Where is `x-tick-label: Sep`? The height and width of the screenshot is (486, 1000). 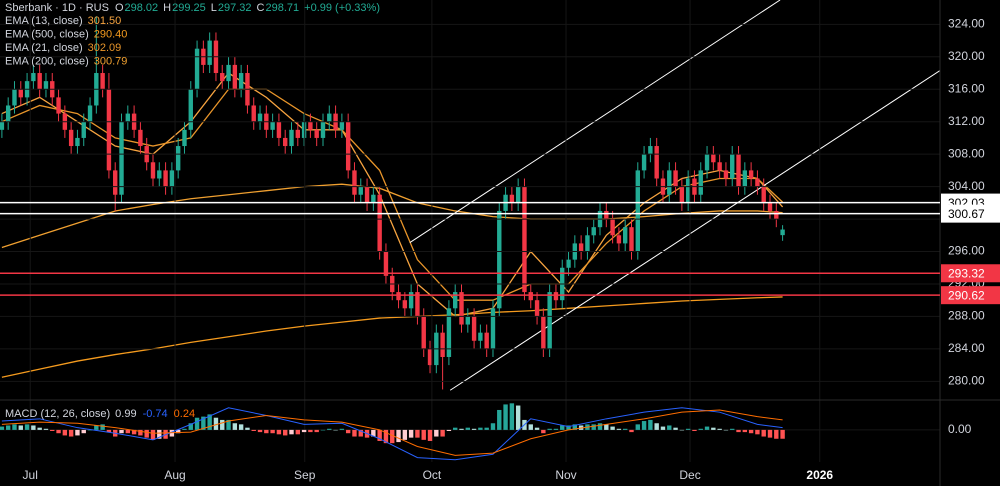
x-tick-label: Sep is located at coordinates (305, 475).